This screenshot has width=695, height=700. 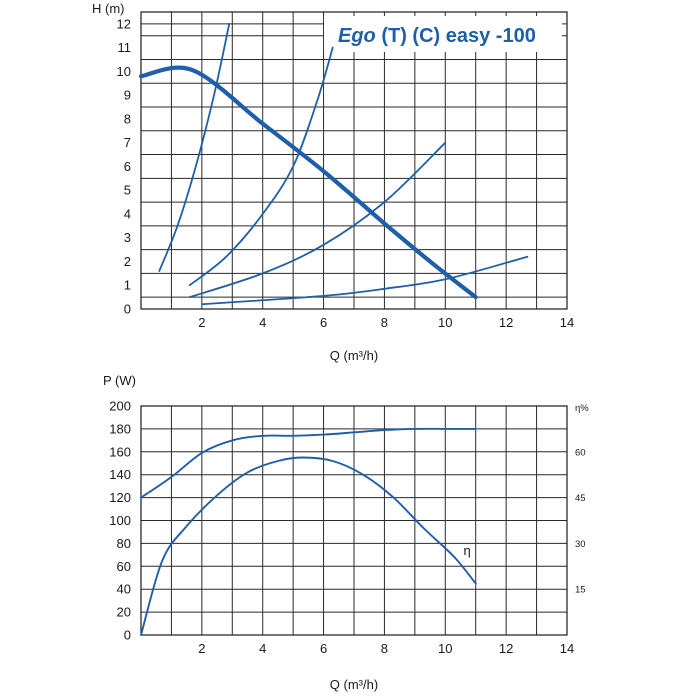 What do you see at coordinates (124, 612) in the screenshot?
I see `y-tick-label: 20` at bounding box center [124, 612].